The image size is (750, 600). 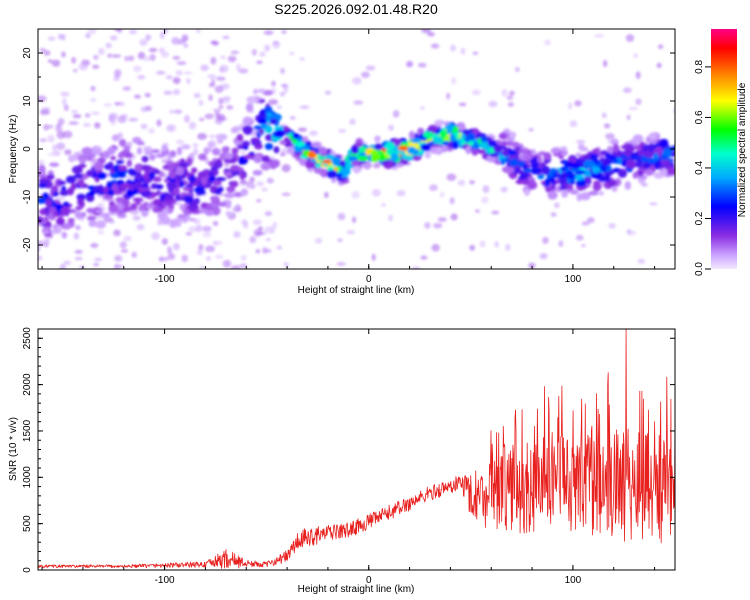 I want to click on colorbar-tick-label: 0.2, so click(x=699, y=218).